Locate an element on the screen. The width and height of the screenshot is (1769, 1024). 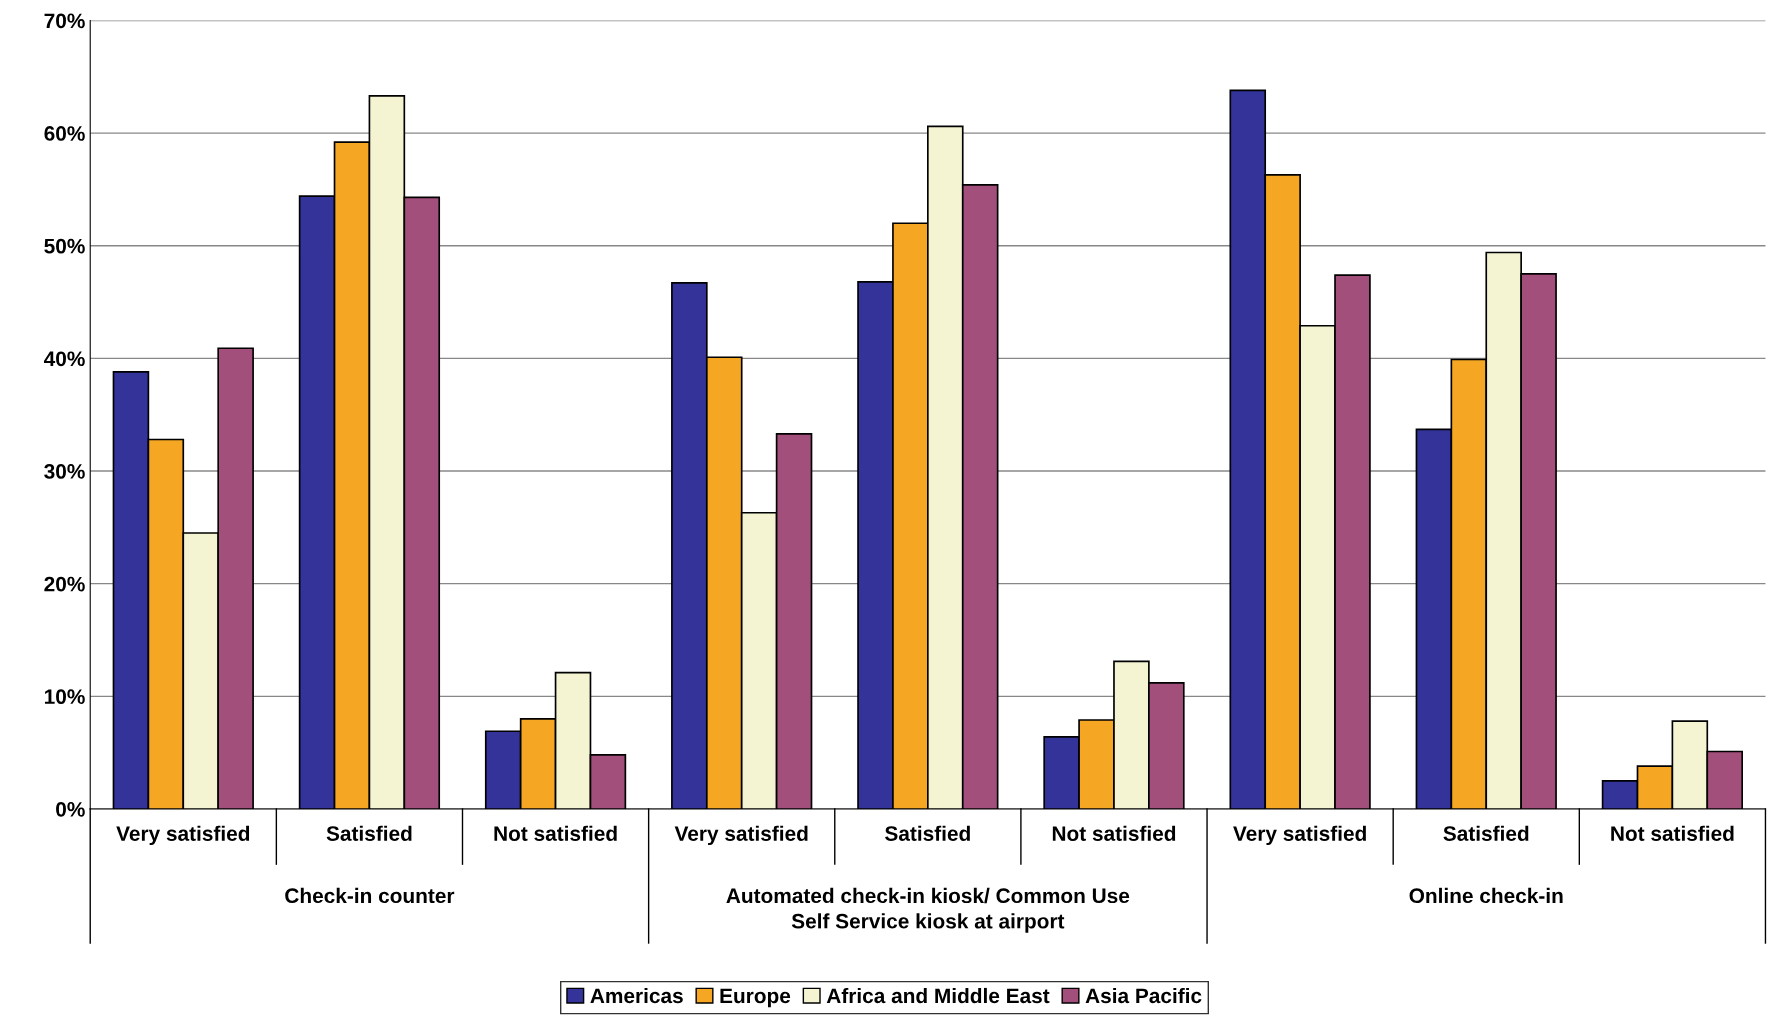
y-tick-label: 60% is located at coordinates (64, 133).